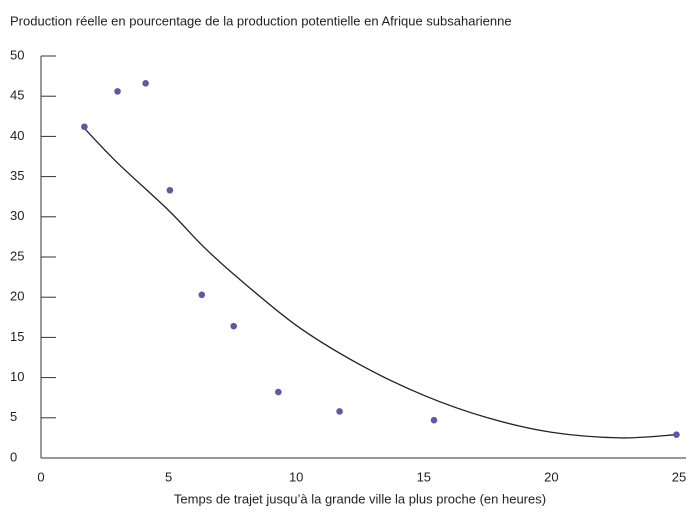  Describe the element at coordinates (13, 456) in the screenshot. I see `y-tick-label: 0` at that location.